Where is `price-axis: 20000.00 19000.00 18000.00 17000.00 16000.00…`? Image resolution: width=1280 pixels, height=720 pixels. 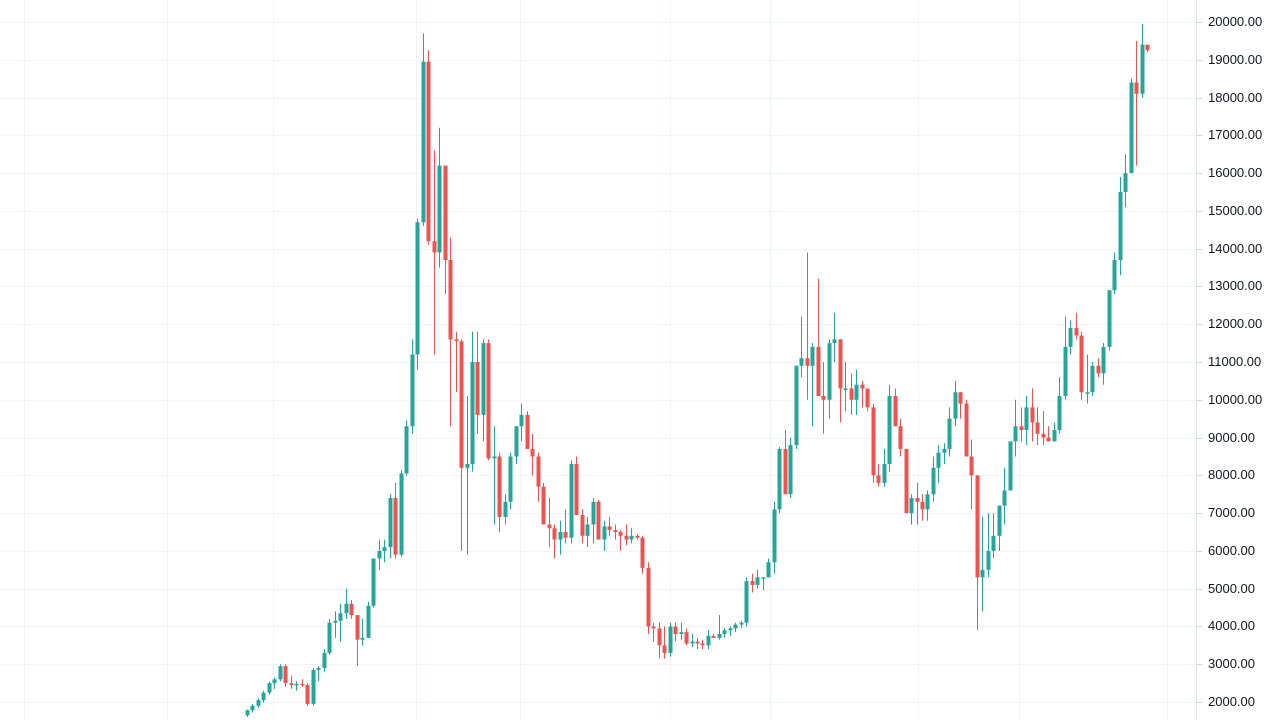
price-axis: 20000.00 19000.00 18000.00 17000.00 16000.00… is located at coordinates (1238, 360).